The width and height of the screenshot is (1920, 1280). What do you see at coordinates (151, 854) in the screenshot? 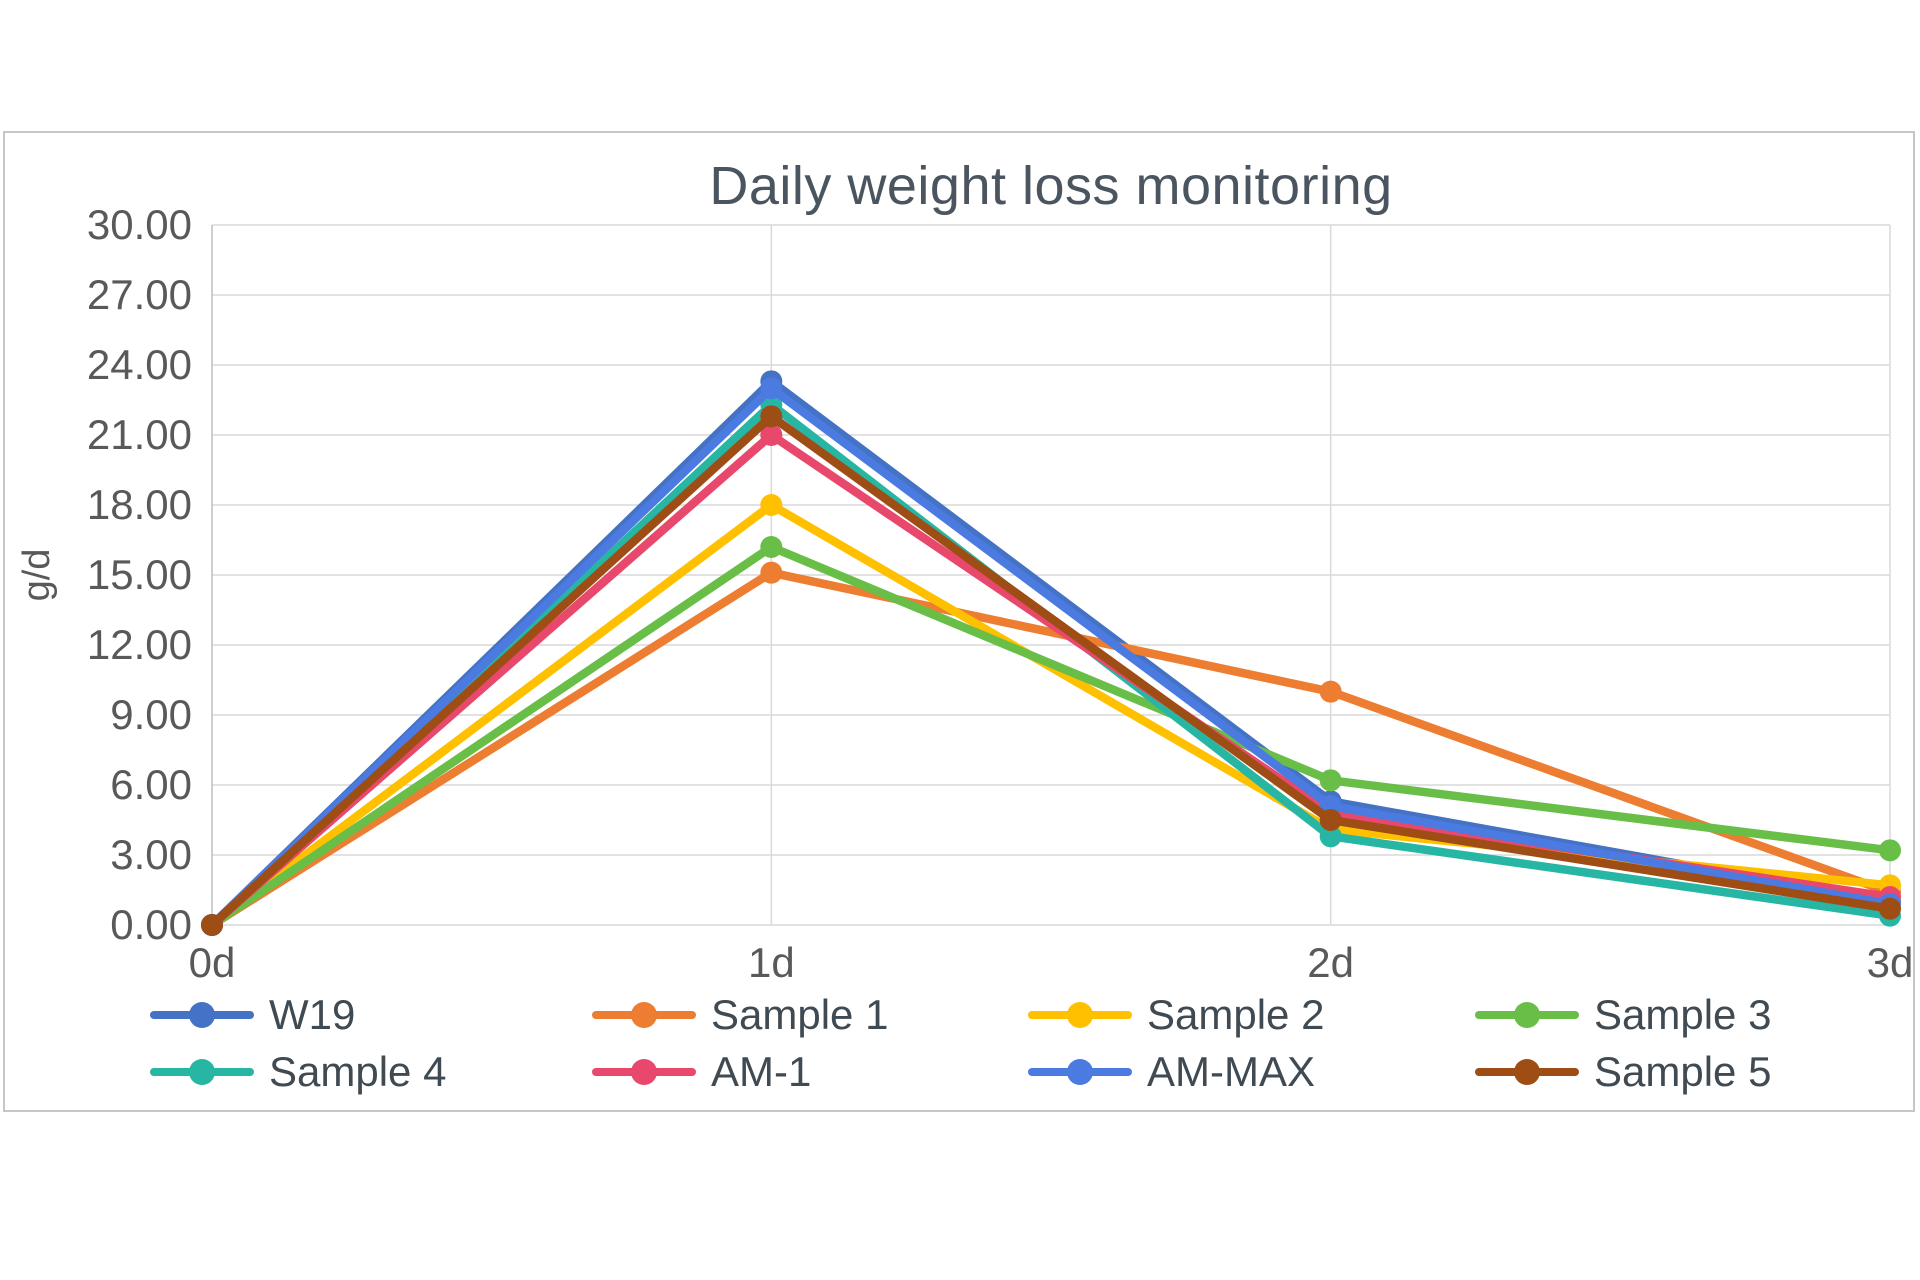
I see `svg-text: 3.00` at bounding box center [151, 854].